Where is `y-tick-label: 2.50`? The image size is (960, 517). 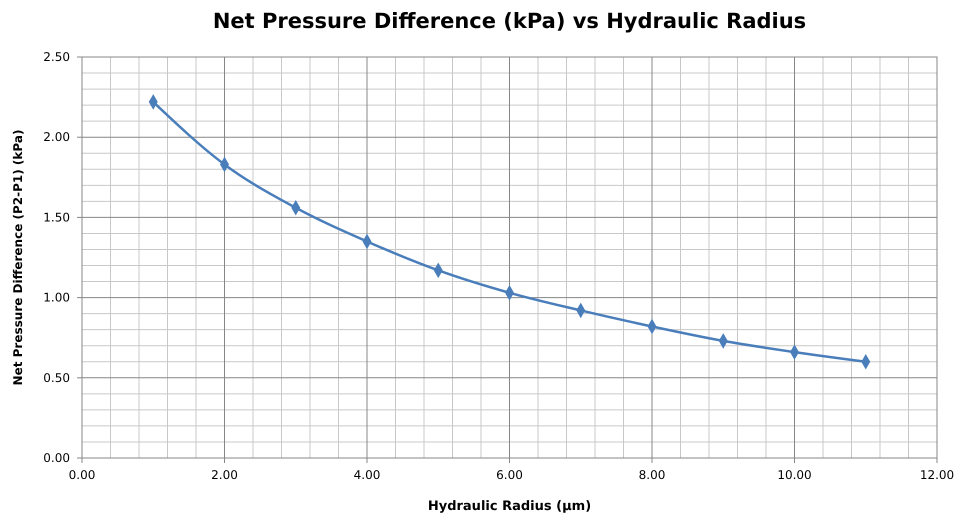
y-tick-label: 2.50 is located at coordinates (56, 57).